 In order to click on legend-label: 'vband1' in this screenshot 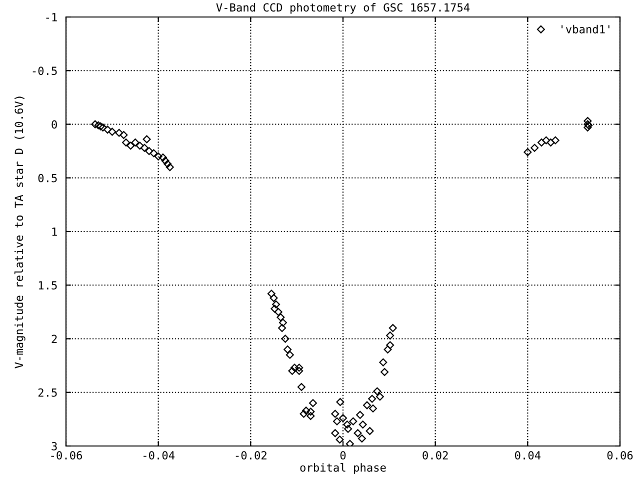, I will do `click(586, 29)`.